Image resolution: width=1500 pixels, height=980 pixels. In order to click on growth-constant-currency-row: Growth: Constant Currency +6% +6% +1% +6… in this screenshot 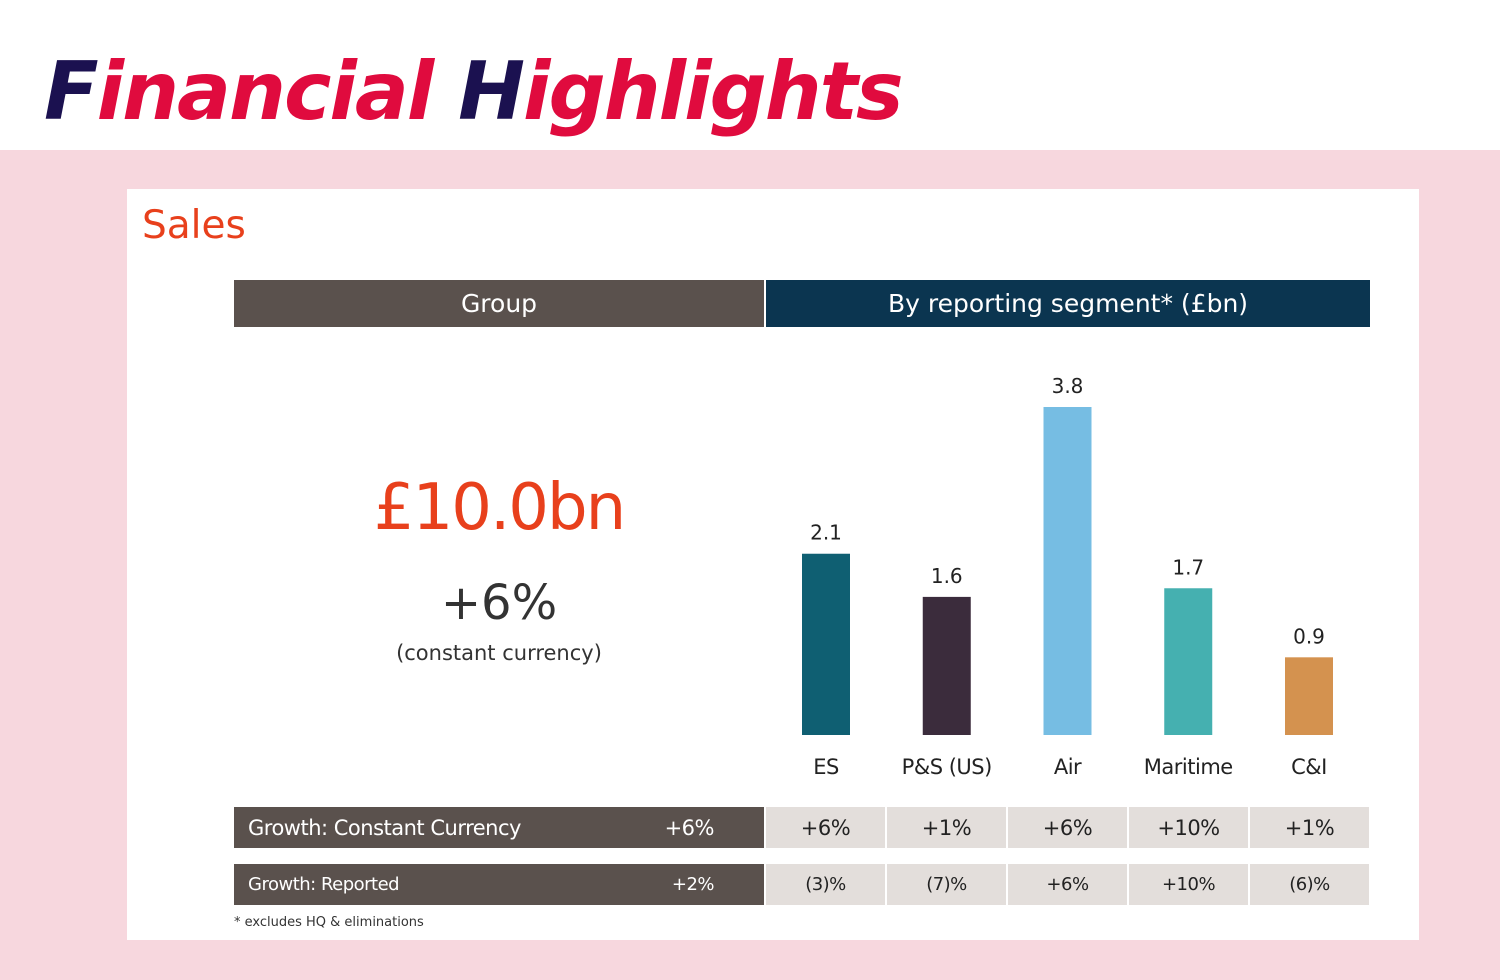, I will do `click(801, 827)`.